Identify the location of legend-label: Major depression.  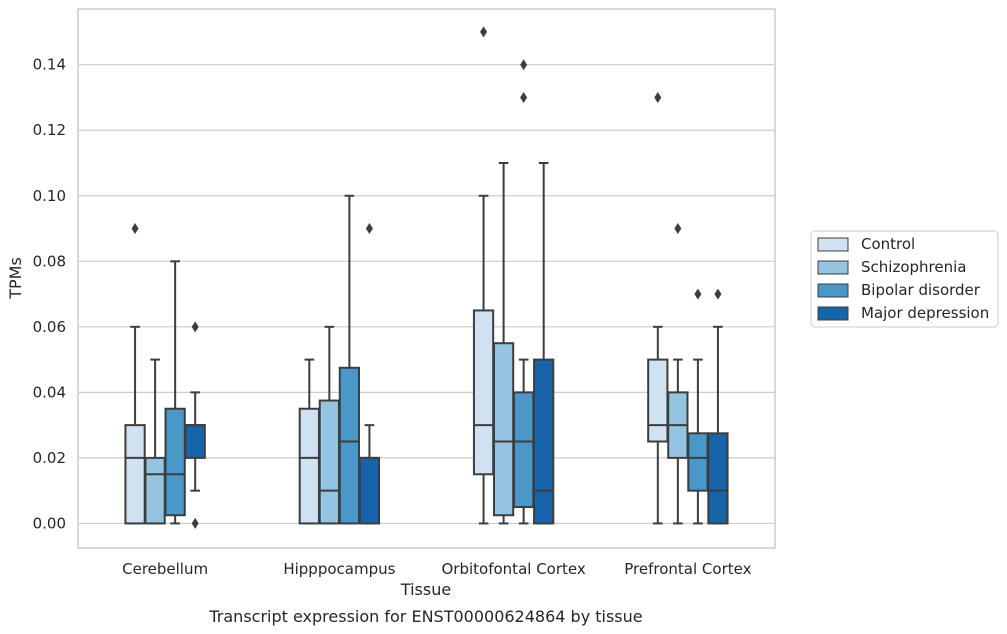
(925, 313).